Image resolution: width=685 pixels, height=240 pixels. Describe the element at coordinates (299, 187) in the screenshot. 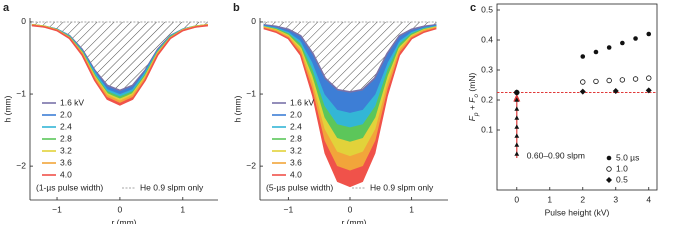

I see `pulse-width-note: (5-µs pulse width)` at that location.